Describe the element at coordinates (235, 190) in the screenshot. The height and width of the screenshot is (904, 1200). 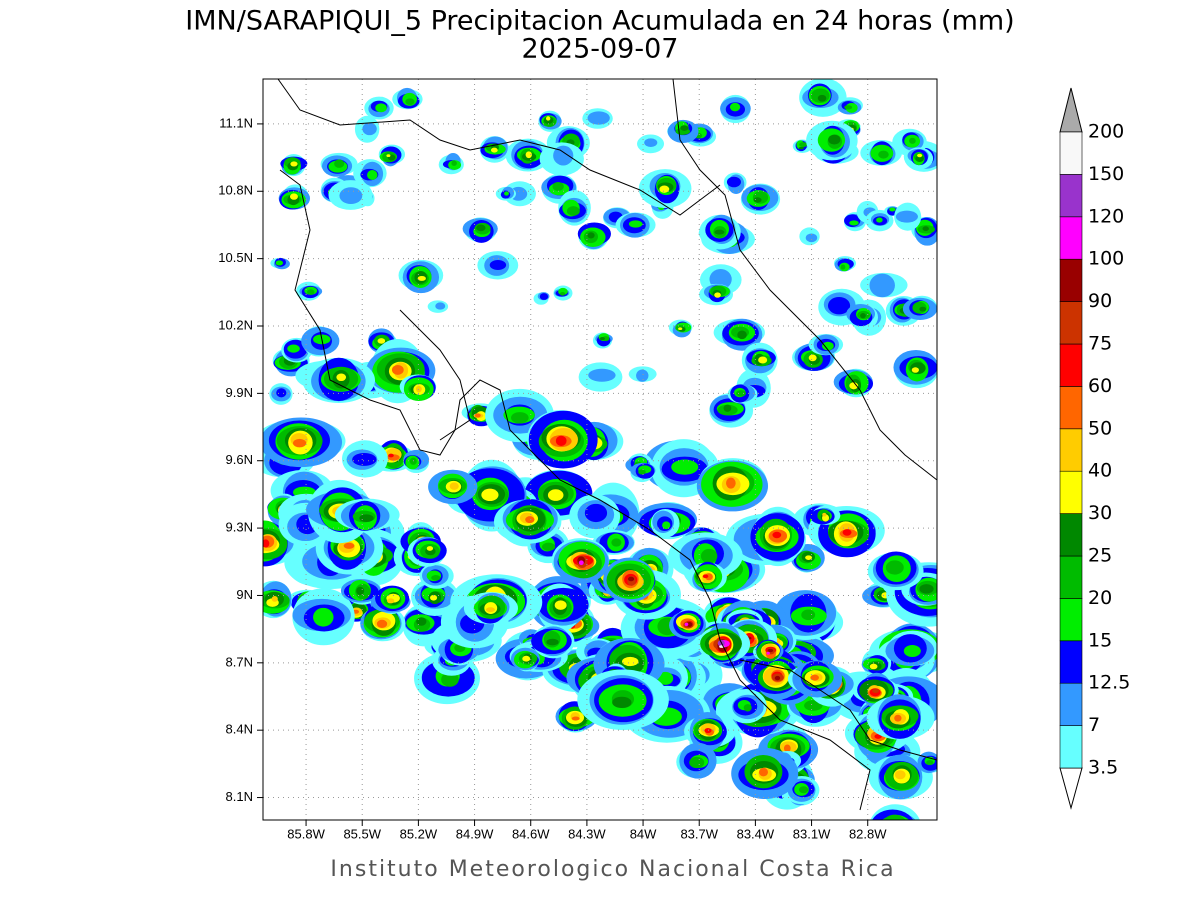
I see `y-tick-label: 10.8N` at that location.